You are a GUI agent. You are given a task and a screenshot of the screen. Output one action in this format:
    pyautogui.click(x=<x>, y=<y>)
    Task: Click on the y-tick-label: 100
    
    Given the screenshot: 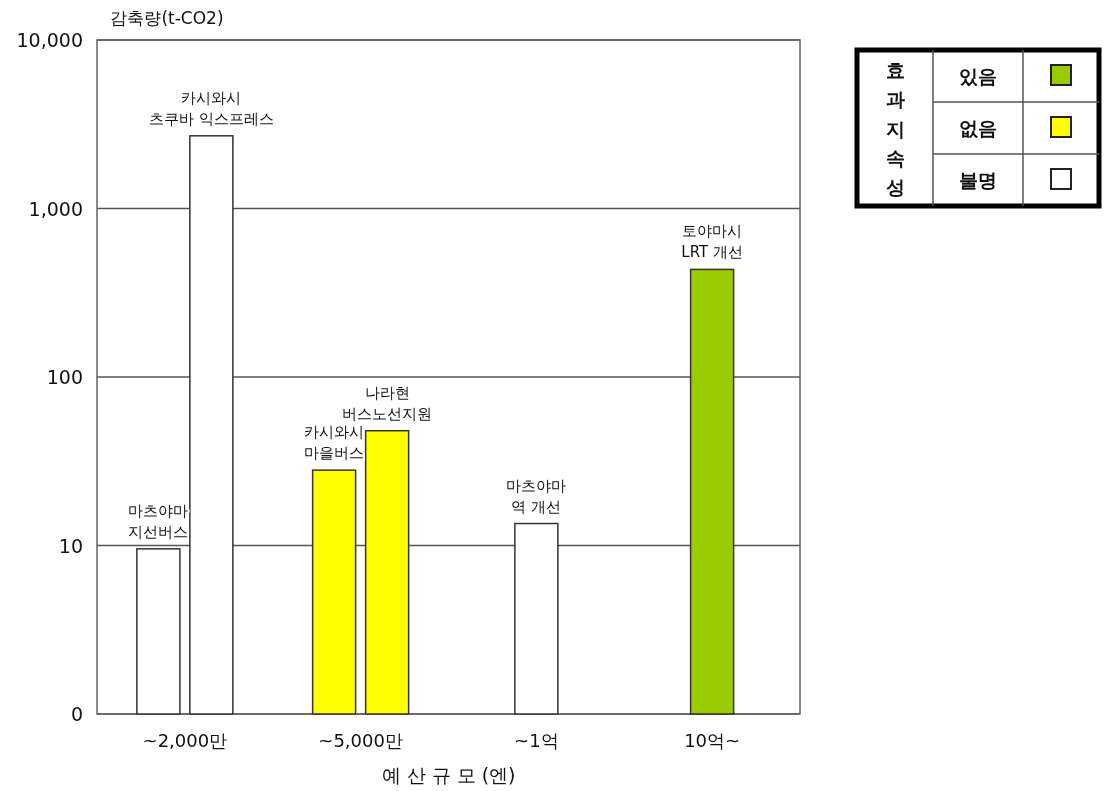 What is the action you would take?
    pyautogui.click(x=64, y=377)
    